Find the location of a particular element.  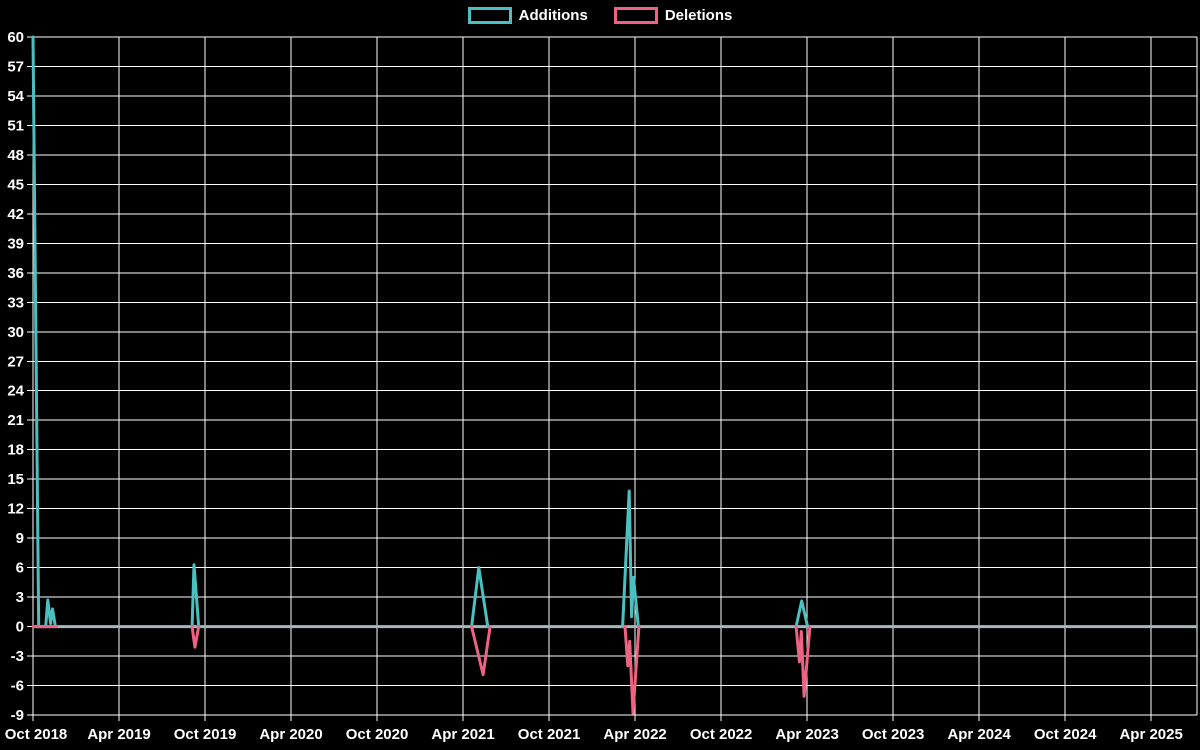

x-tick-label: Apr 2020 is located at coordinates (290, 734).